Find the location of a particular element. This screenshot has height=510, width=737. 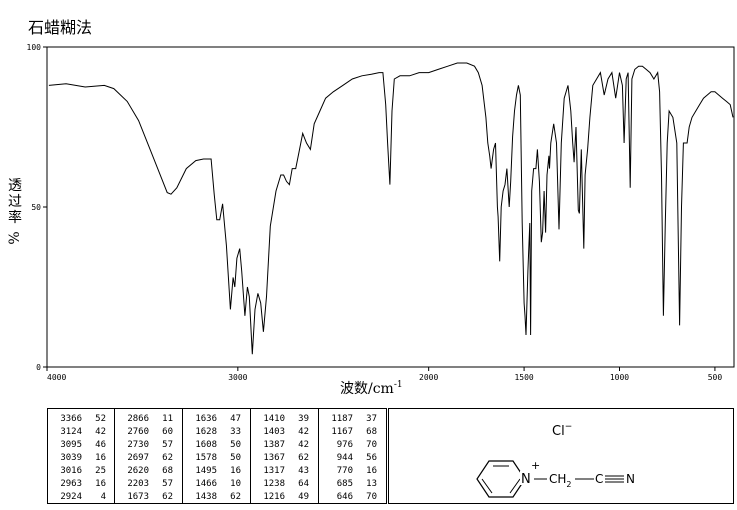

peak-row: 3124 42 is located at coordinates (81, 432).